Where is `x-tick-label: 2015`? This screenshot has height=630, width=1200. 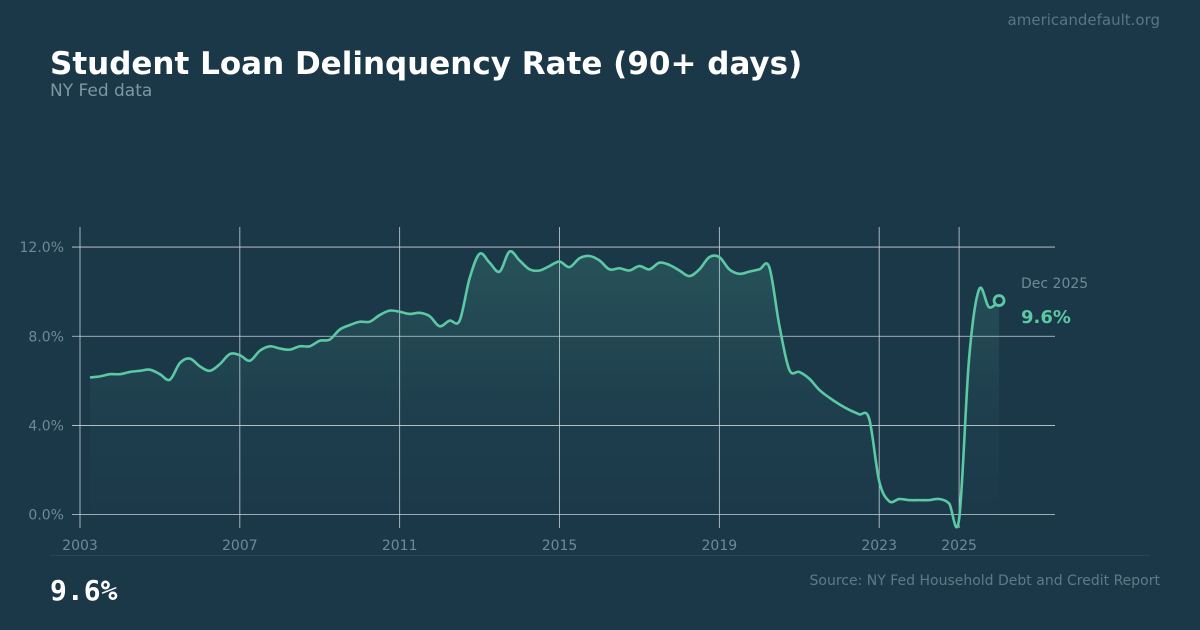
x-tick-label: 2015 is located at coordinates (560, 546).